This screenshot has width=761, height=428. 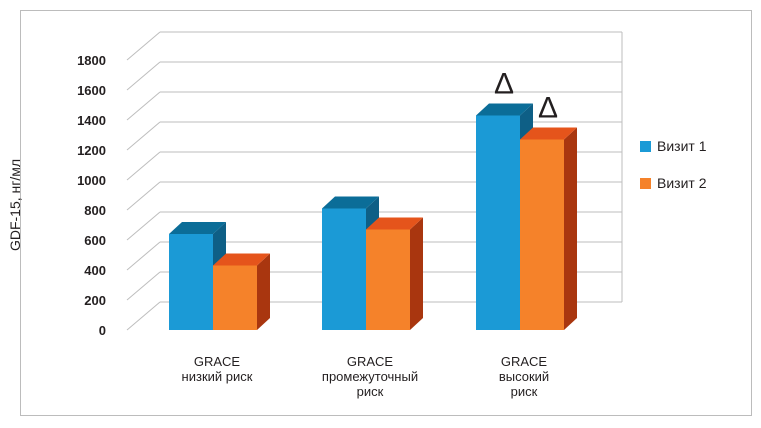 What do you see at coordinates (524, 376) in the screenshot?
I see `x-category-label: высокий` at bounding box center [524, 376].